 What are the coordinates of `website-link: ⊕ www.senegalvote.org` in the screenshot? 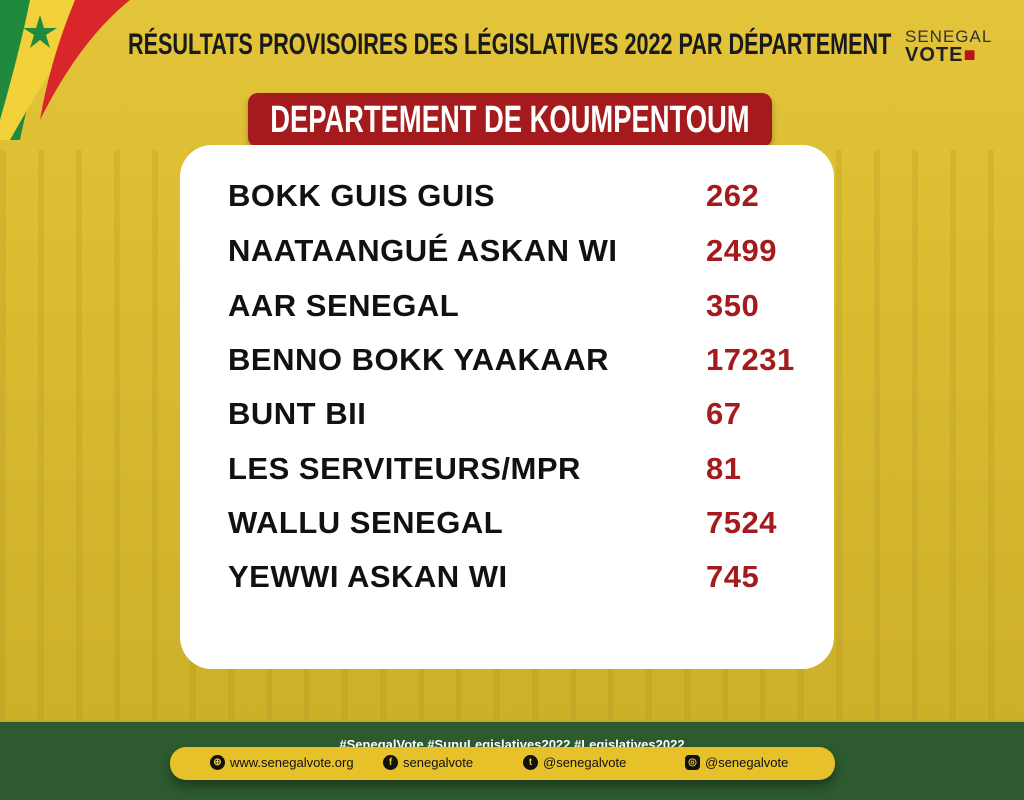 It's located at (282, 762).